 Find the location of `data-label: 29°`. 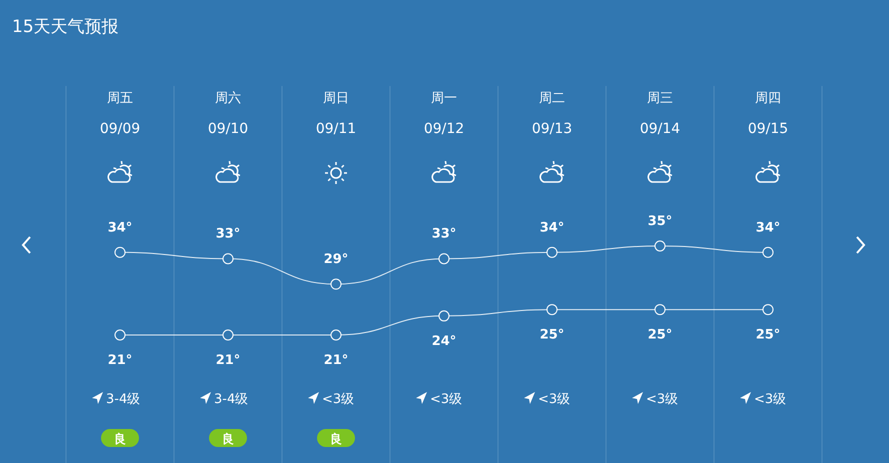

data-label: 29° is located at coordinates (336, 260).